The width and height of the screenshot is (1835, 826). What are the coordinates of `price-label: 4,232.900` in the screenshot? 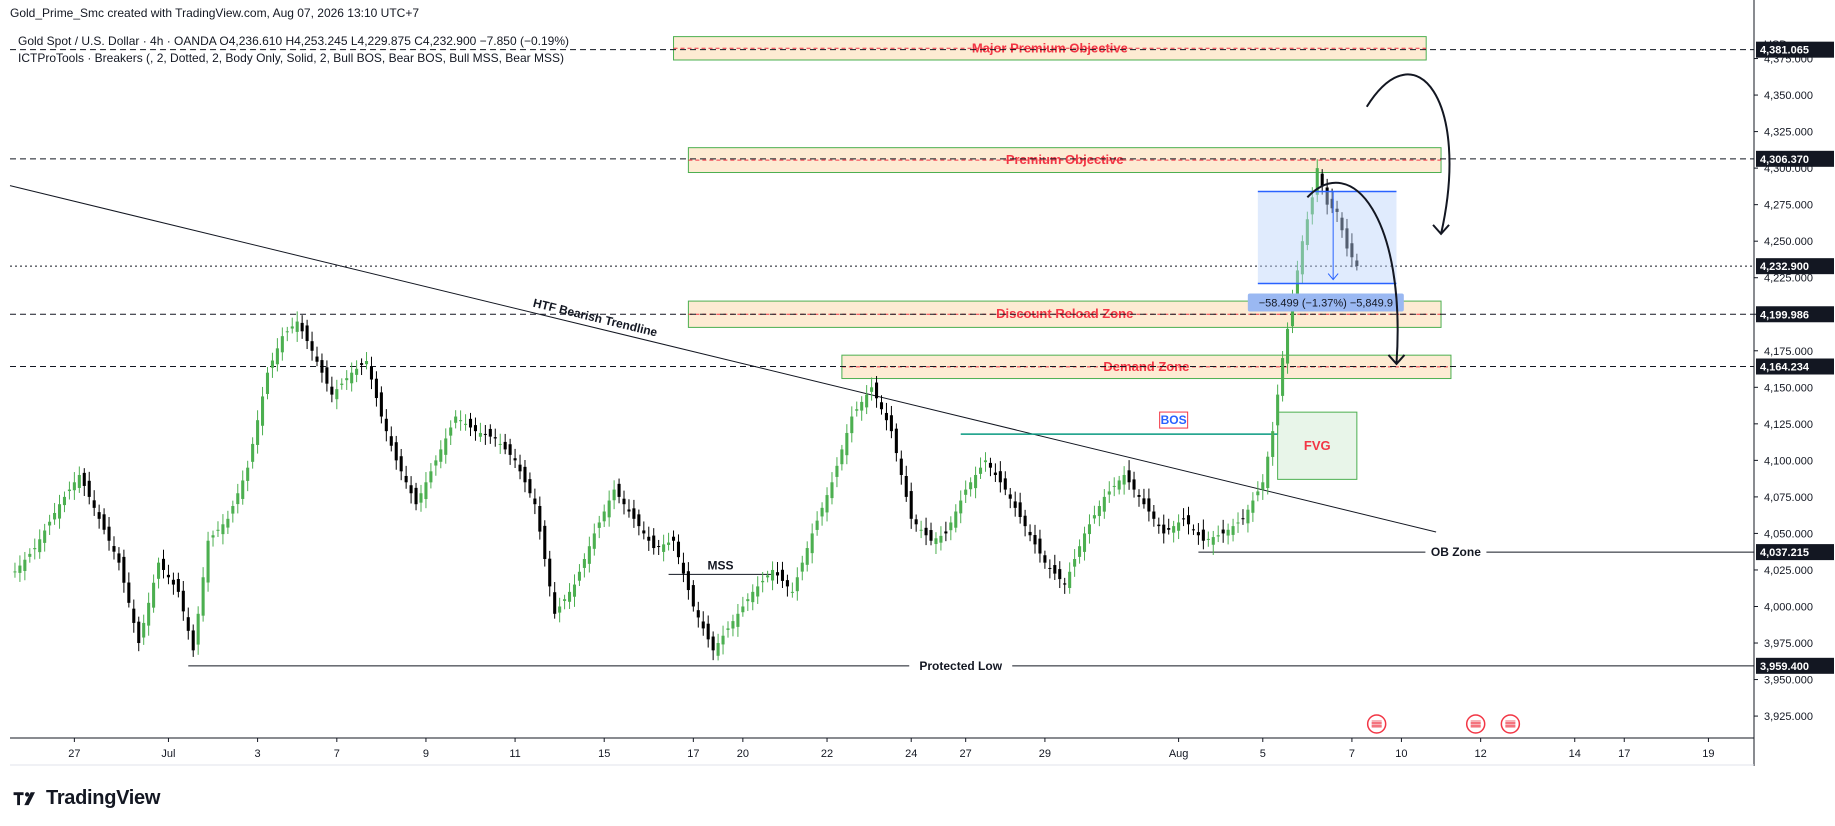 It's located at (1784, 267).